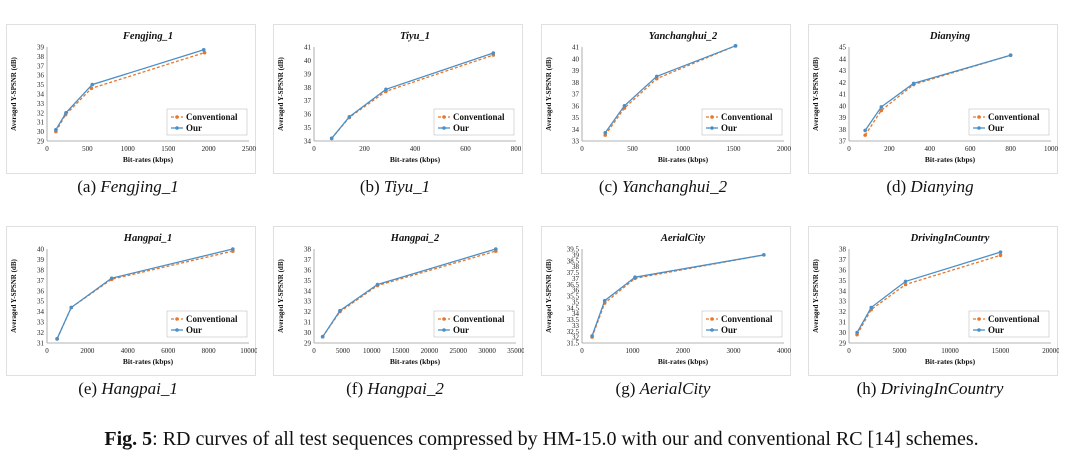 The image size is (1083, 467). I want to click on chart-title: Yanchanghui_2, so click(683, 36).